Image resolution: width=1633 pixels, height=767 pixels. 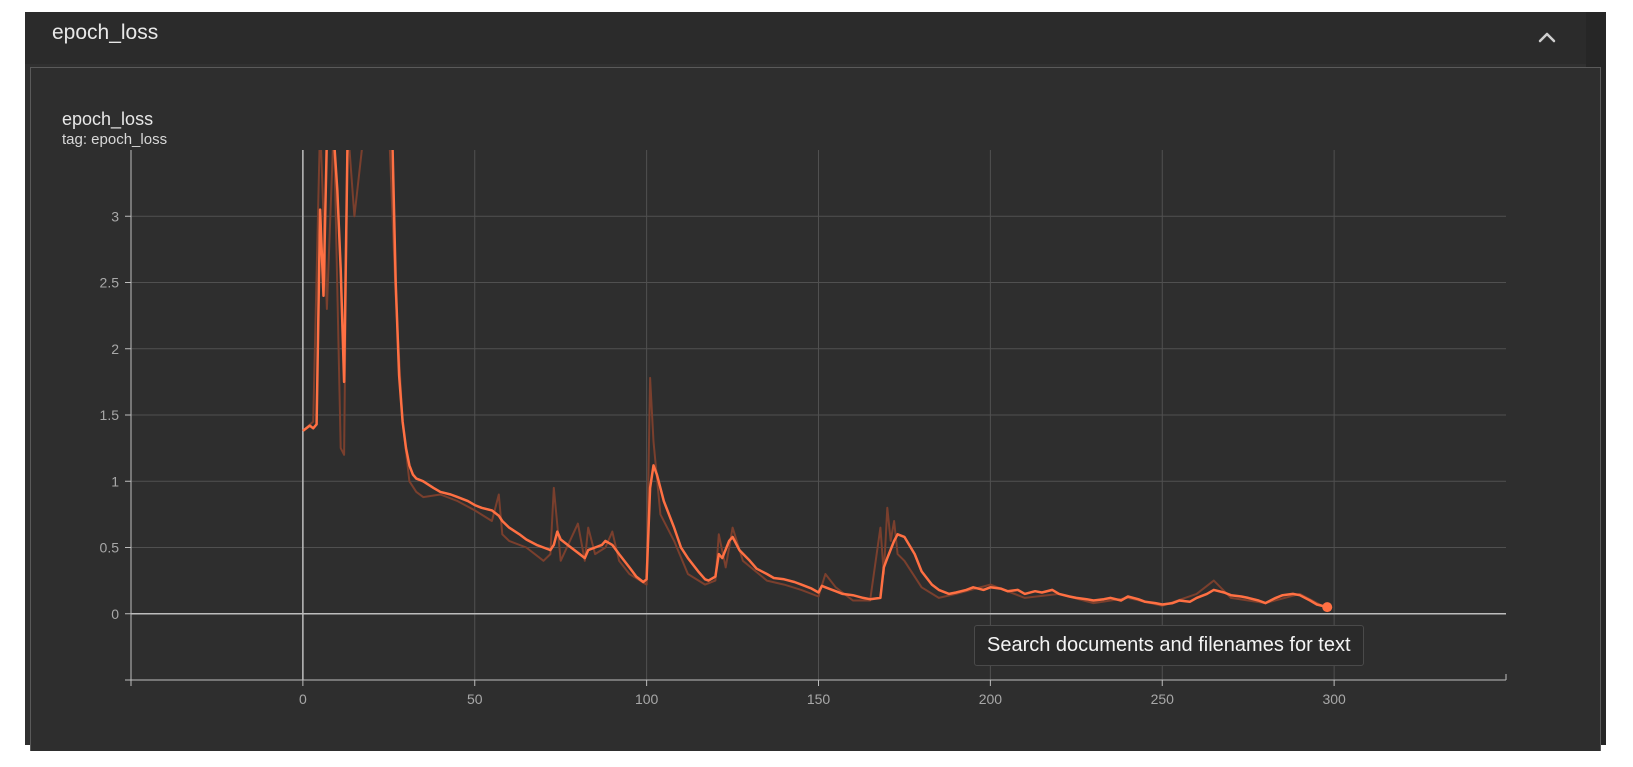 I want to click on x-tick-label: 300, so click(x=1334, y=699).